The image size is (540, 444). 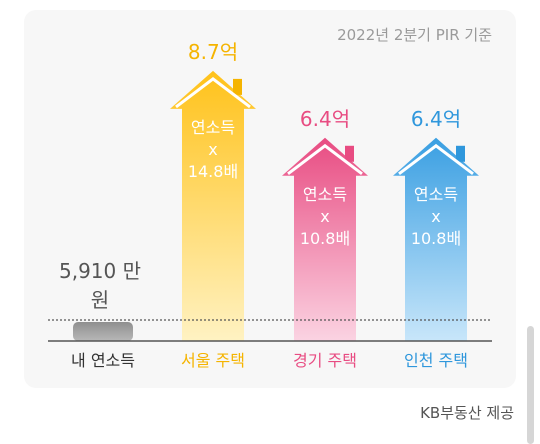 I want to click on multiplier-label-gyeonggi-line1: 연소득, so click(x=325, y=194).